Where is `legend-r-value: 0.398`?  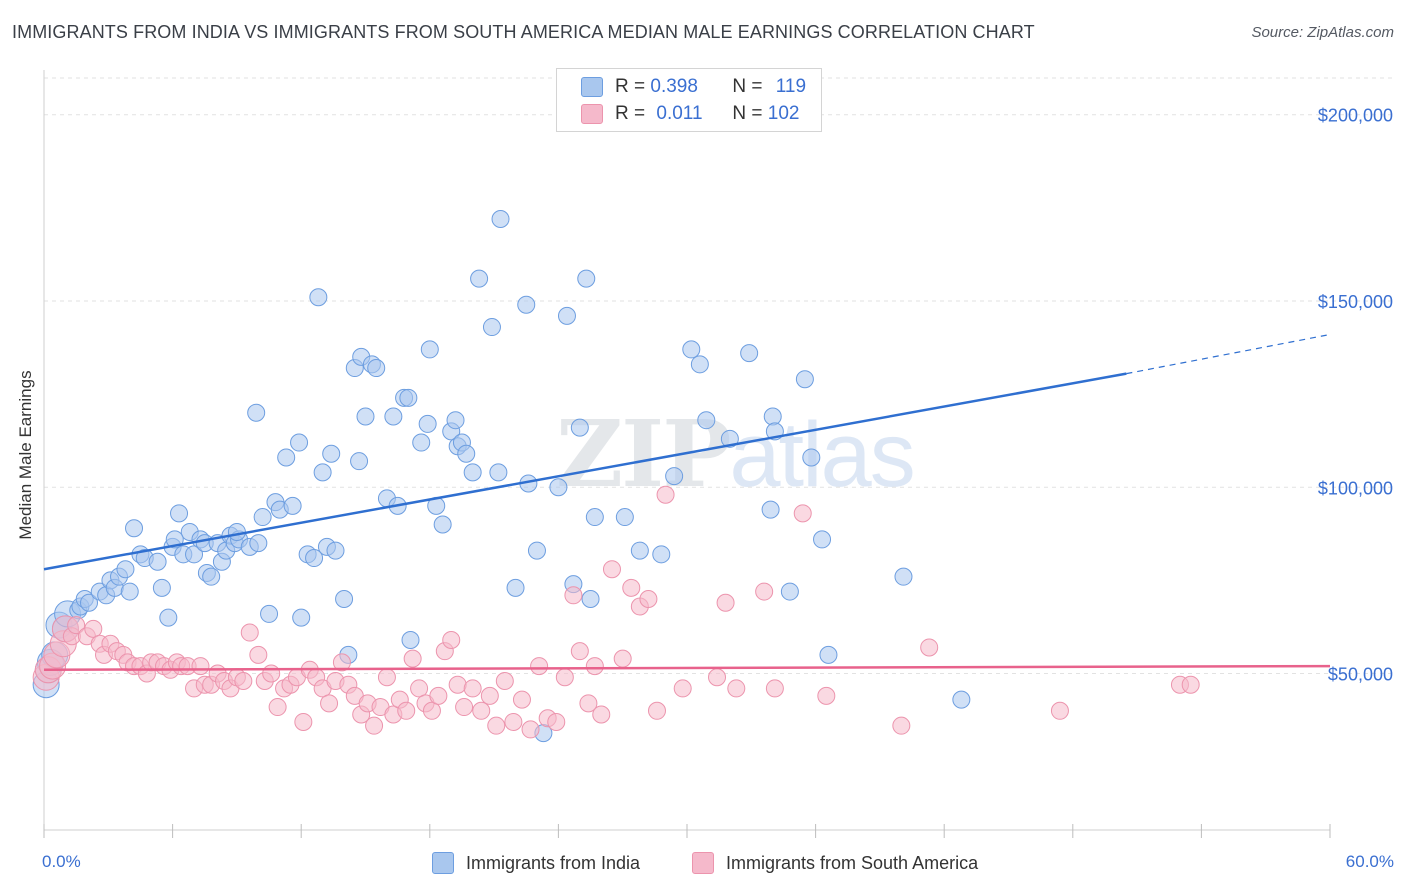 legend-r-value: 0.398 is located at coordinates (674, 86).